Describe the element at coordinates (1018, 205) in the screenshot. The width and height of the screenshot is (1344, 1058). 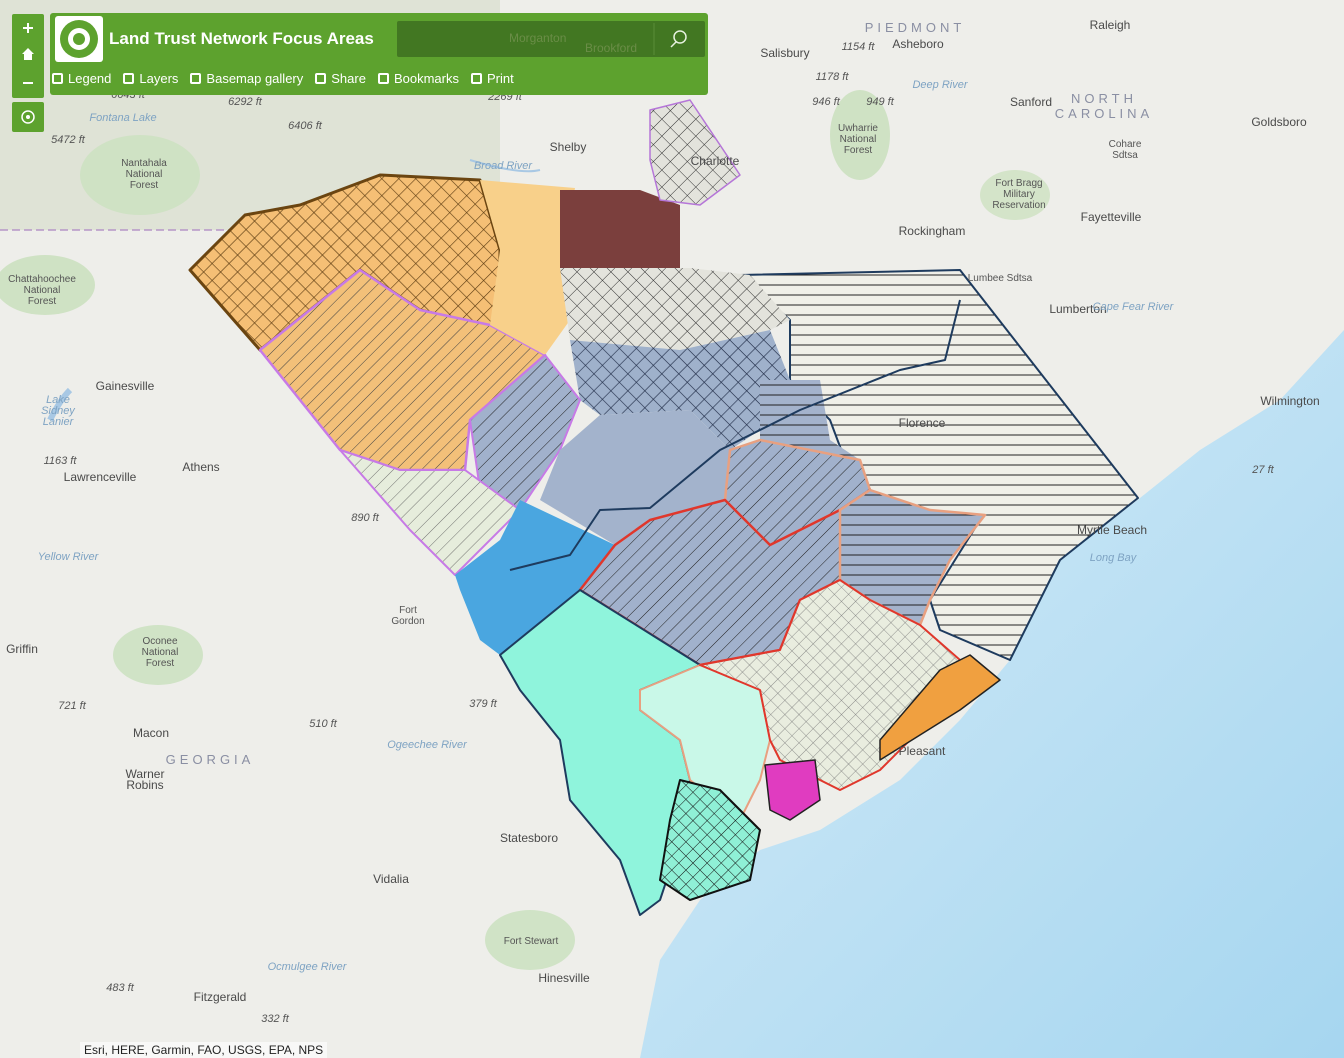
I see `place-label: Reservation` at that location.